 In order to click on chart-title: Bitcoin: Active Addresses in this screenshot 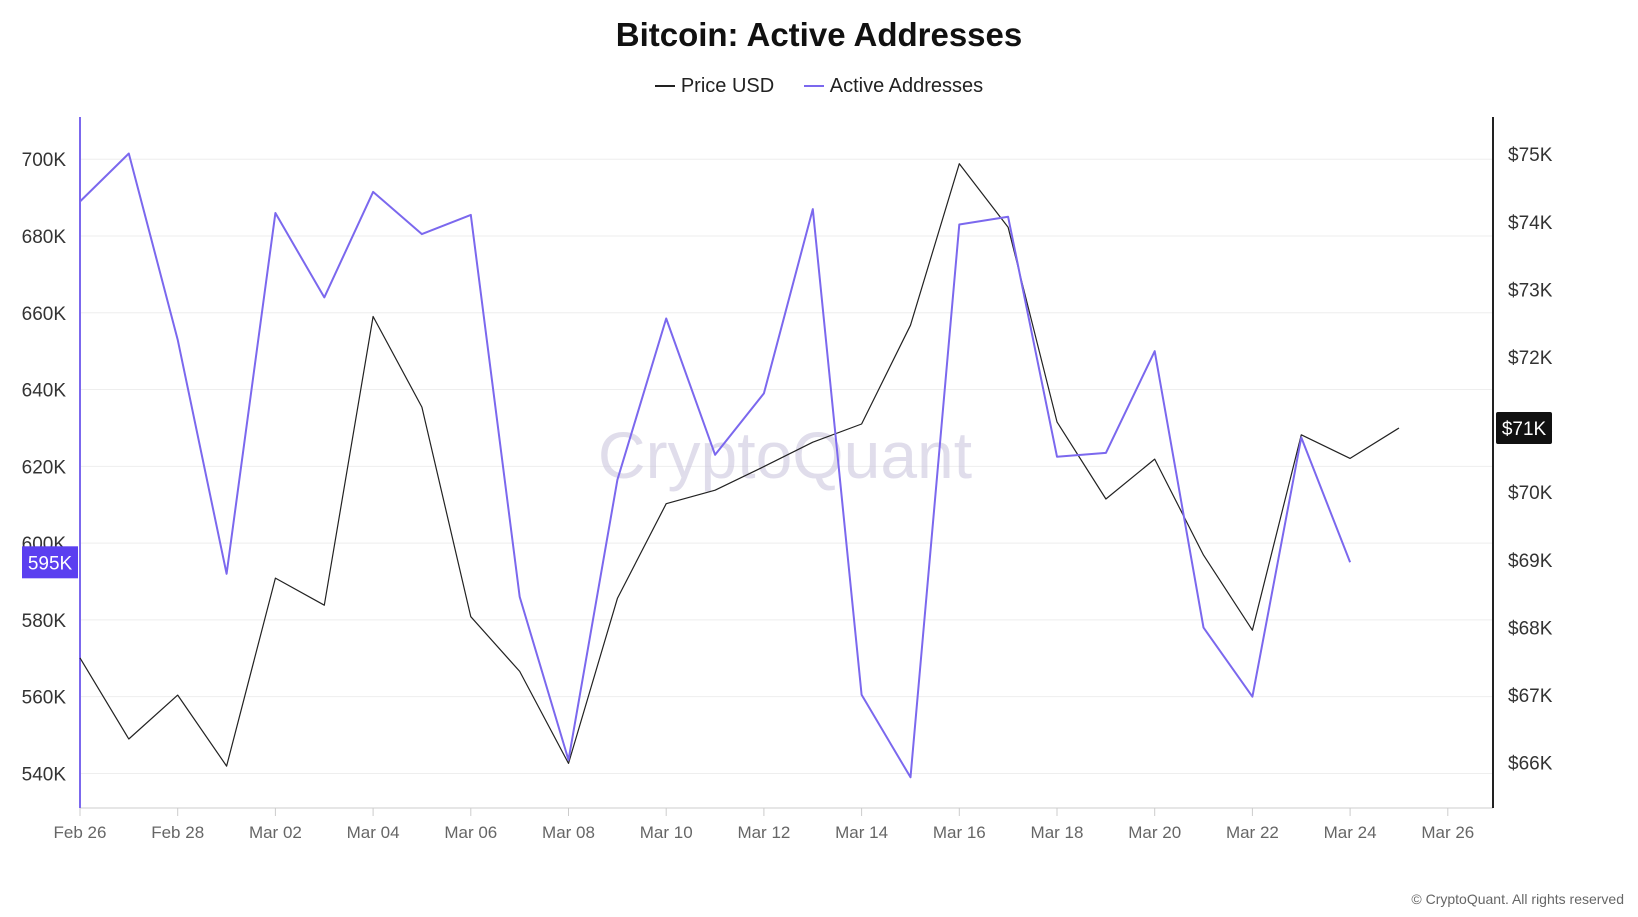, I will do `click(819, 34)`.